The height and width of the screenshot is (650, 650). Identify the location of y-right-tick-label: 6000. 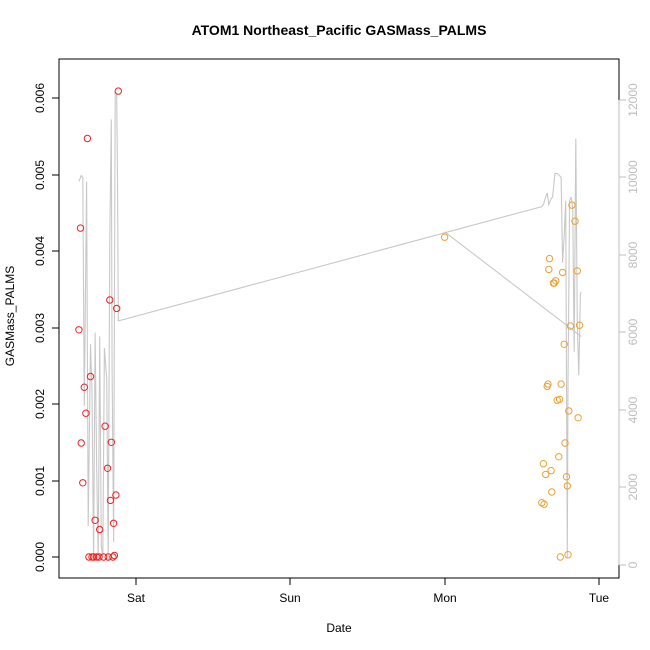
(633, 331).